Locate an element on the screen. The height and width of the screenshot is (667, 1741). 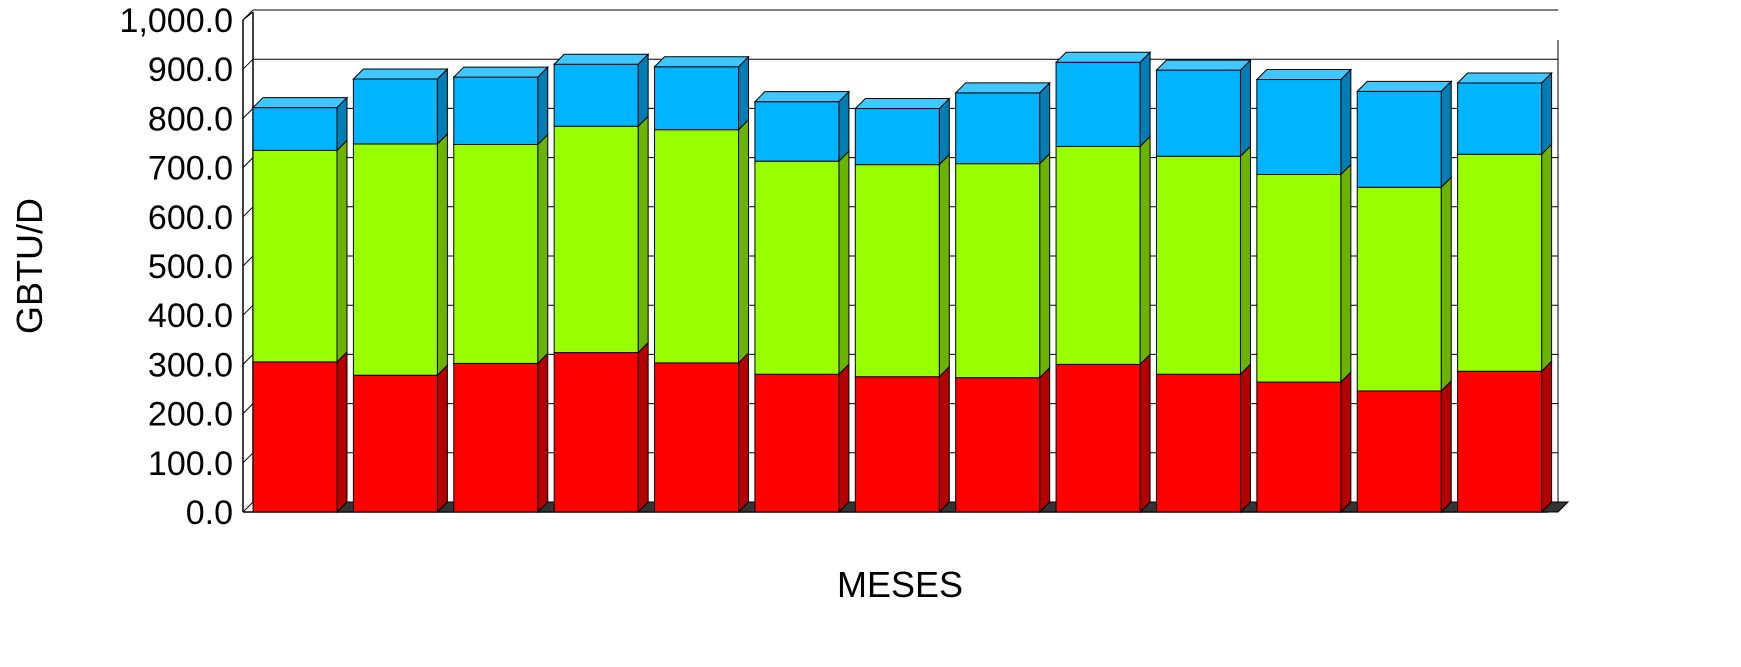
y-tick-label: 300.0 is located at coordinates (190, 365).